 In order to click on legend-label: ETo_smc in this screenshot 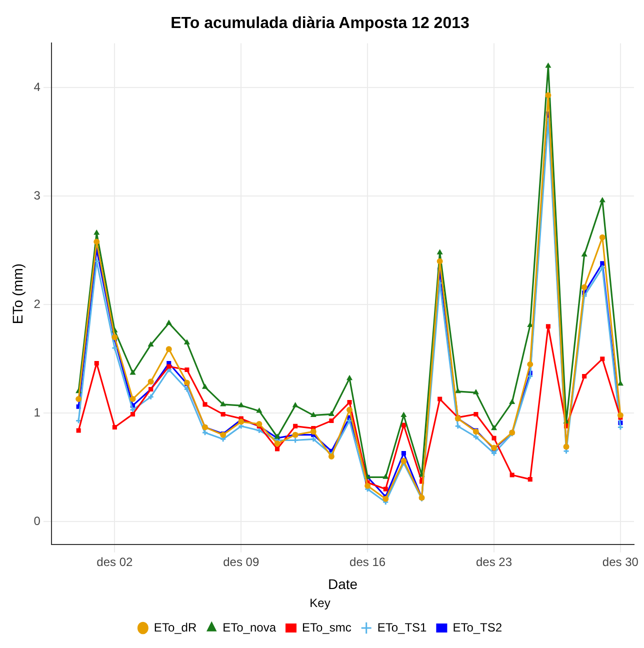, I will do `click(327, 627)`.